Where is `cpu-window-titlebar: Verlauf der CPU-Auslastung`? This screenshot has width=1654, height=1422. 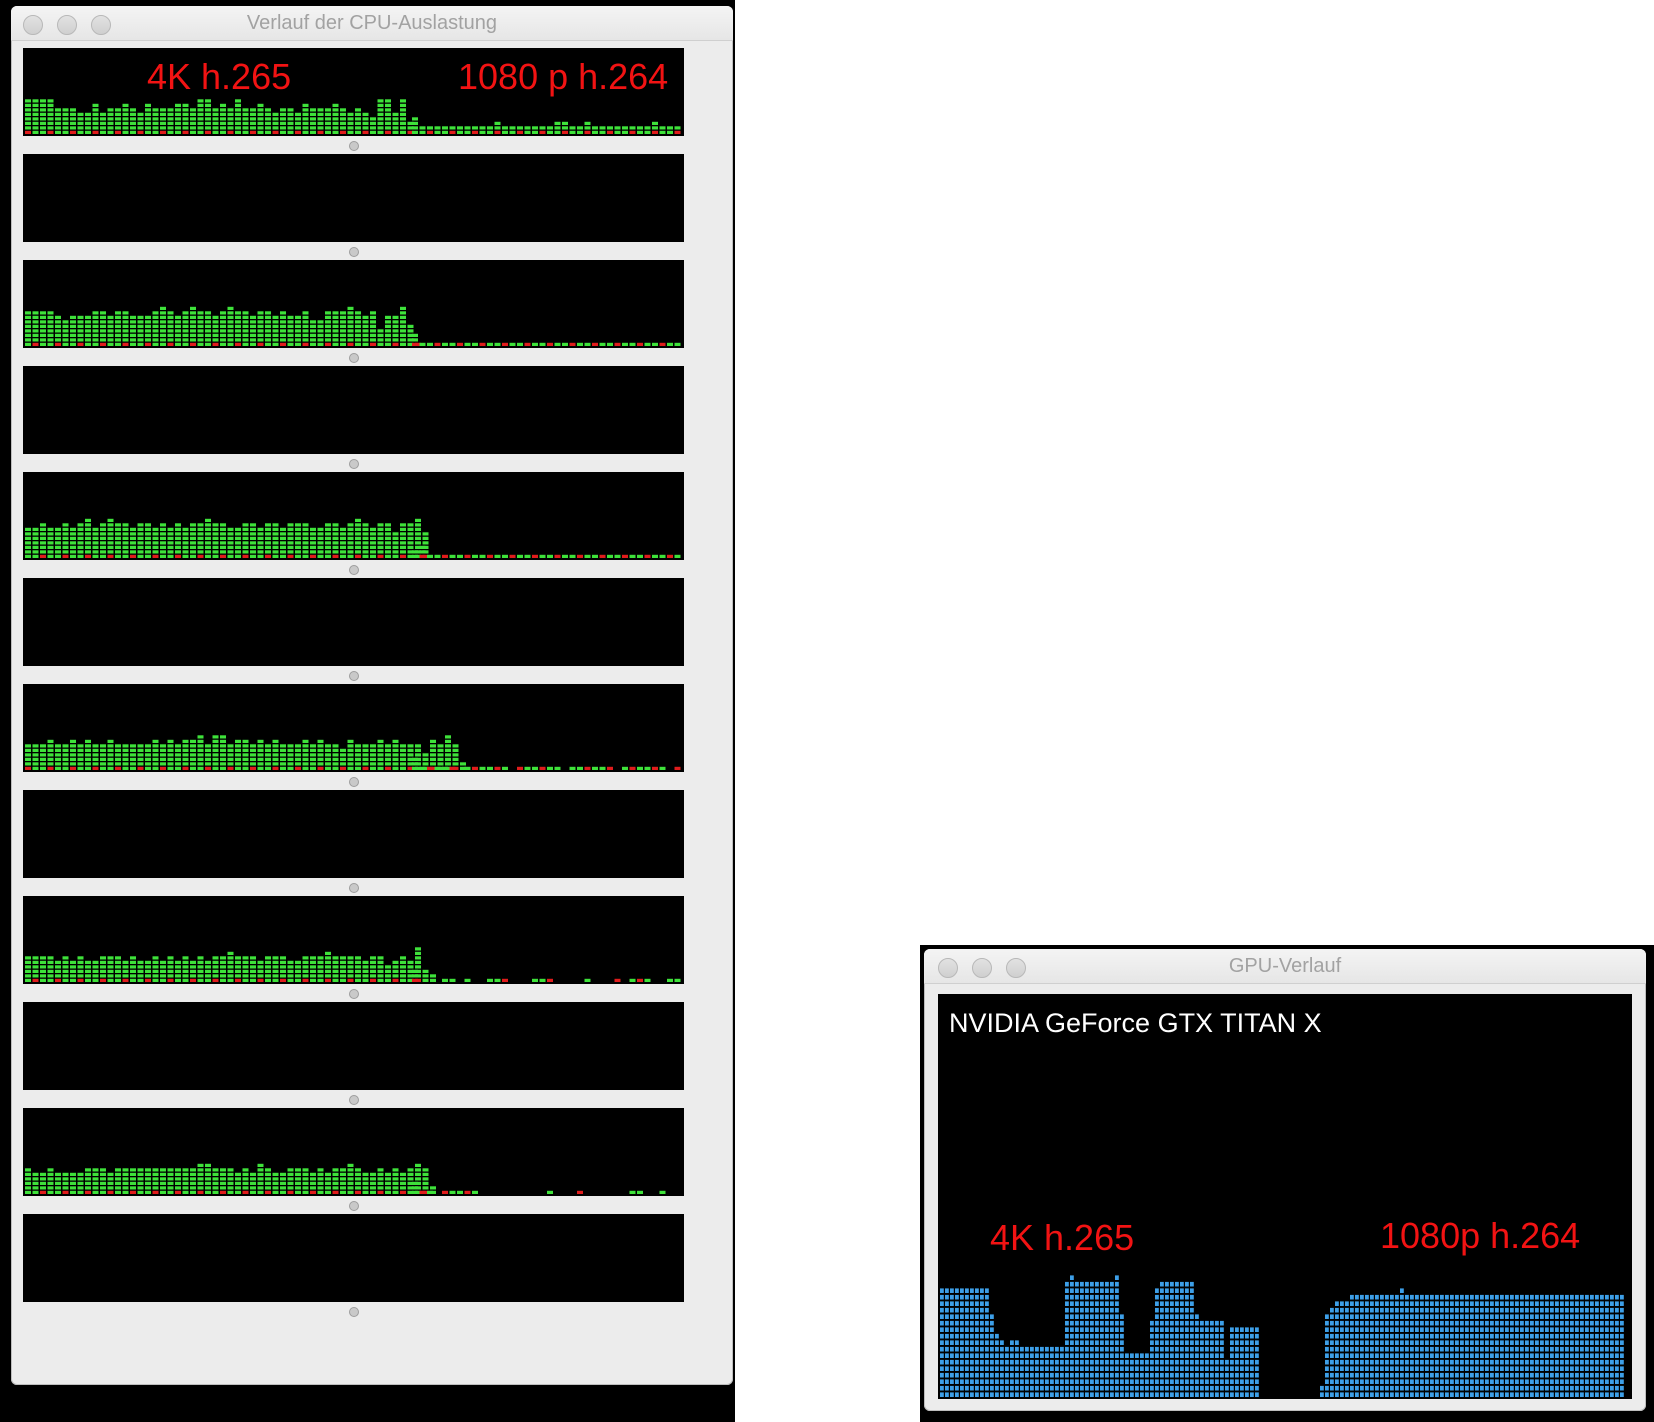
cpu-window-titlebar: Verlauf der CPU-Auslastung is located at coordinates (372, 23).